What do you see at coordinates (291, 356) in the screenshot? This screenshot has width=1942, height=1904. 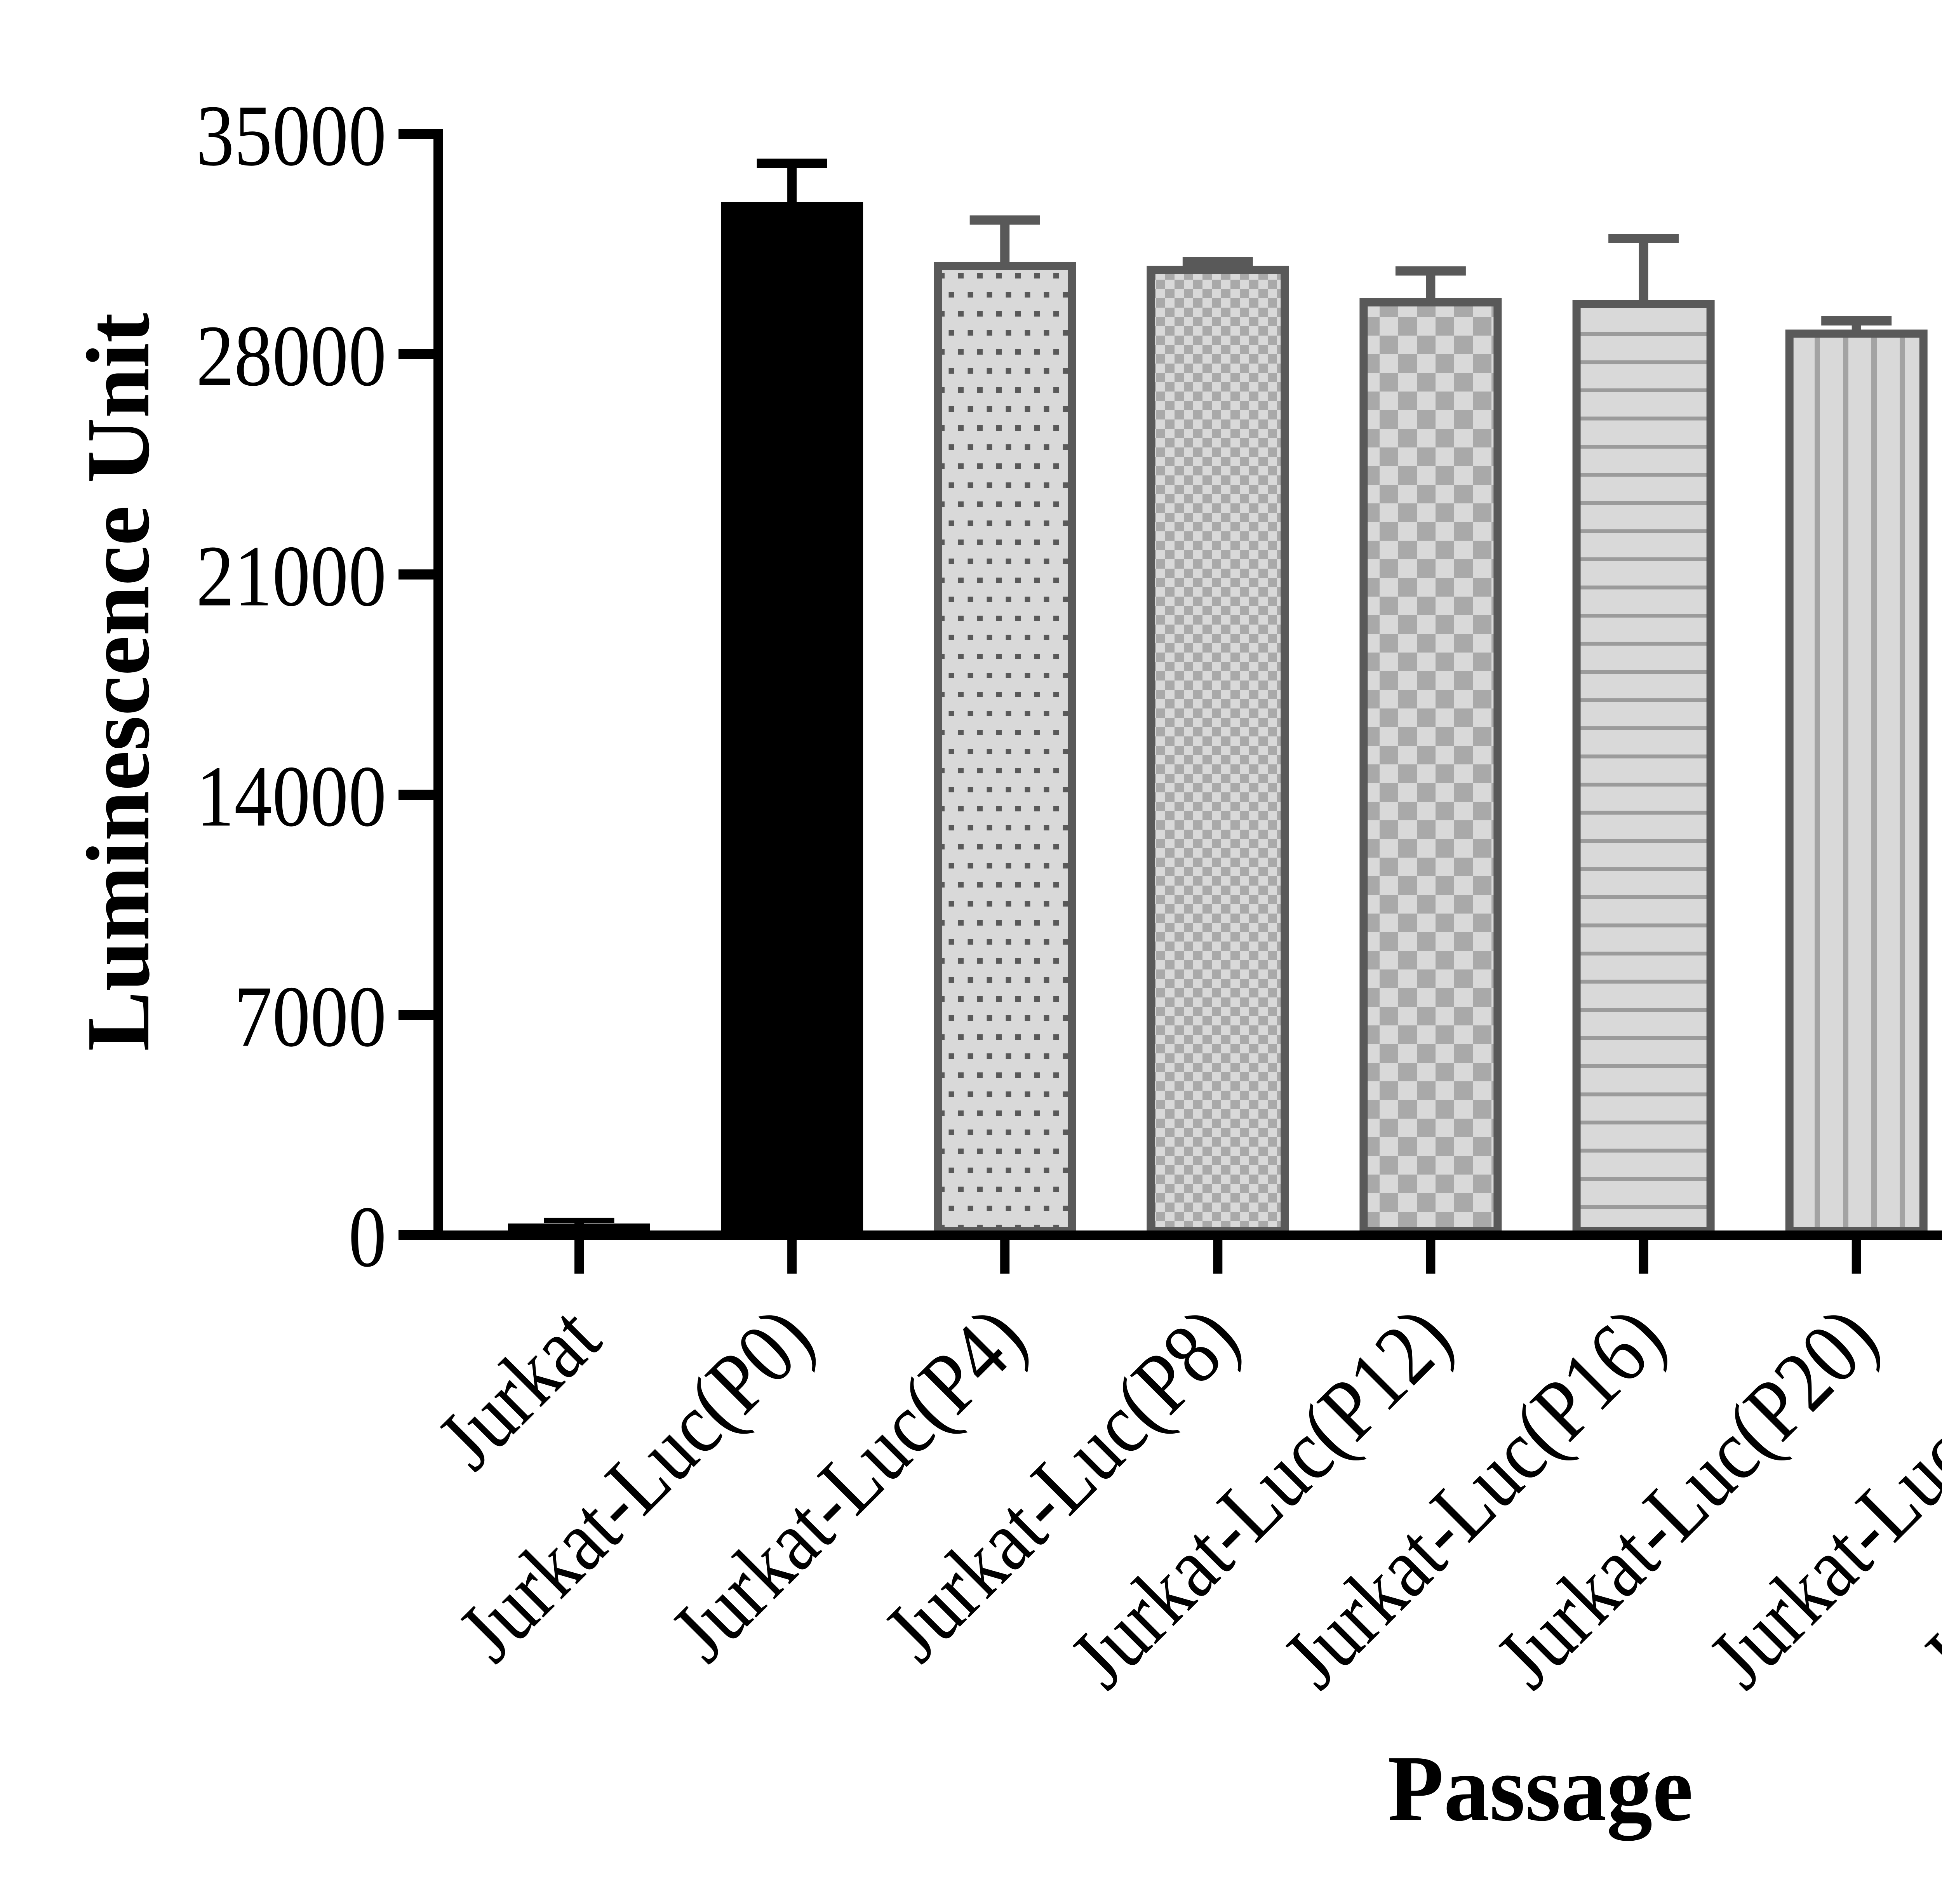 I see `svg-text: 28000` at bounding box center [291, 356].